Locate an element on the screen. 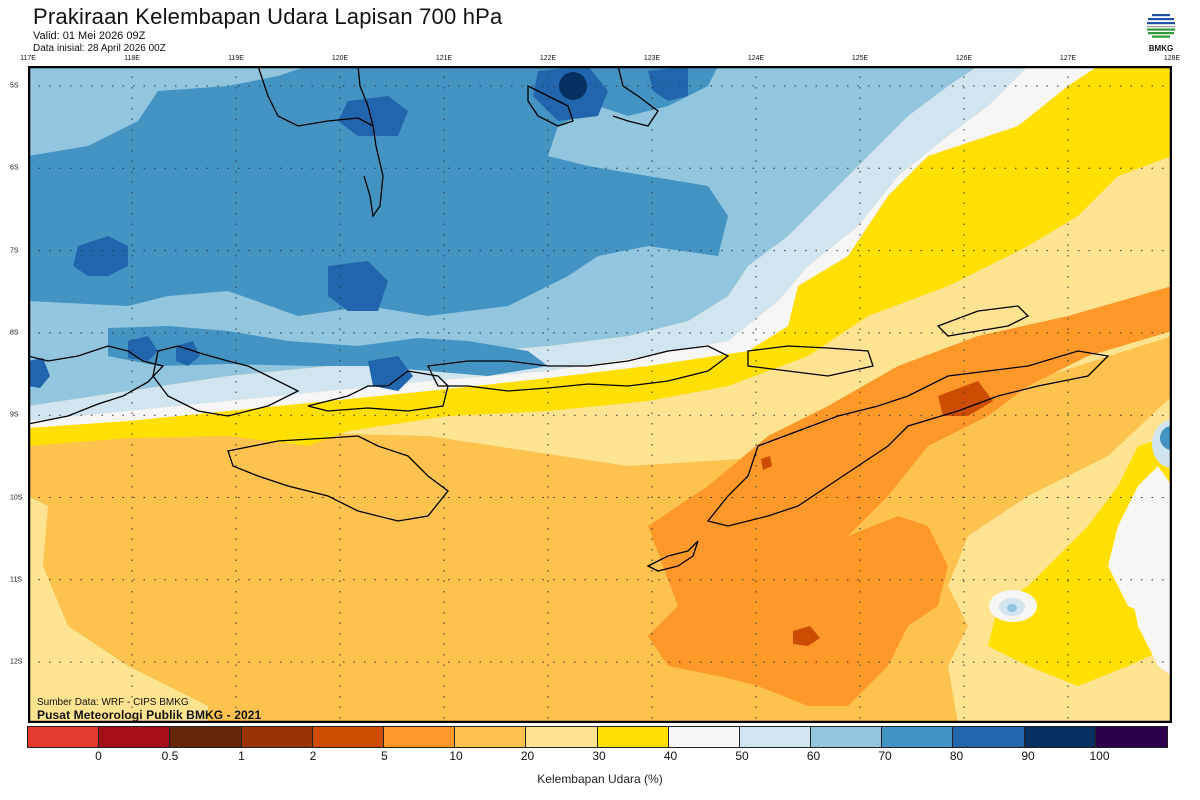 The width and height of the screenshot is (1200, 800). rh-80-90-patch-java is located at coordinates (39, 373).